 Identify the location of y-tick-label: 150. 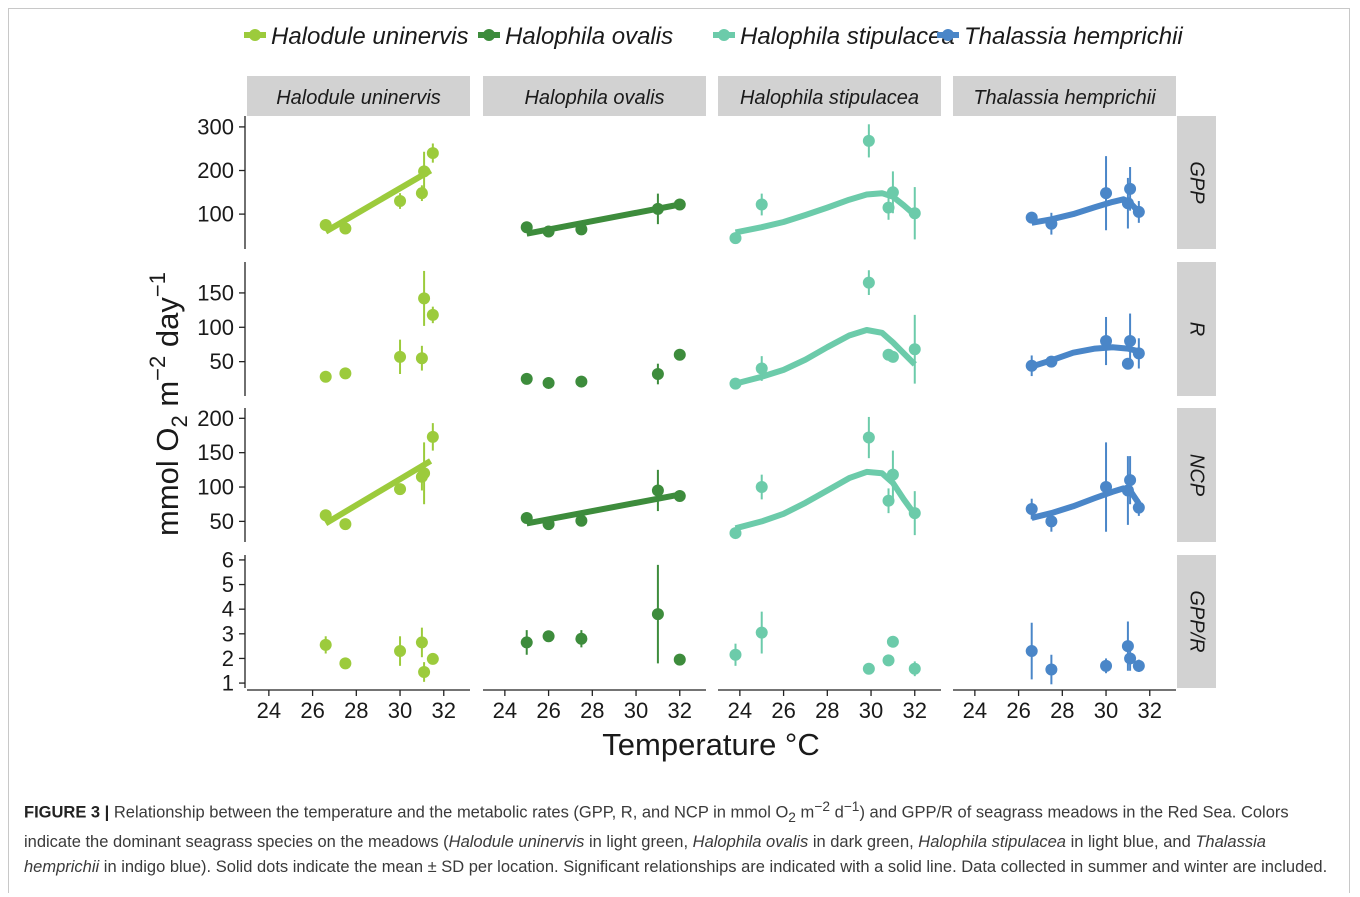
(215, 292).